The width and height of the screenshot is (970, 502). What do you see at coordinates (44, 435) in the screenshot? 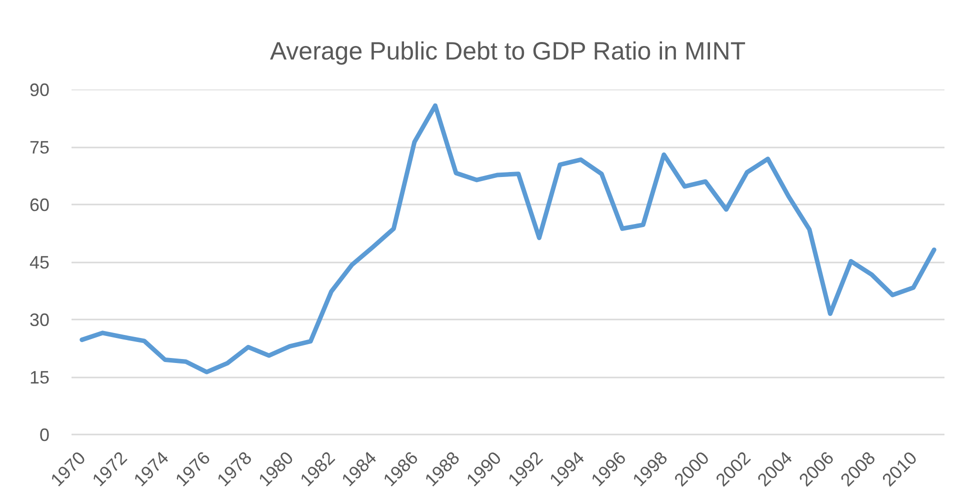
I see `y-tick-label: 0` at bounding box center [44, 435].